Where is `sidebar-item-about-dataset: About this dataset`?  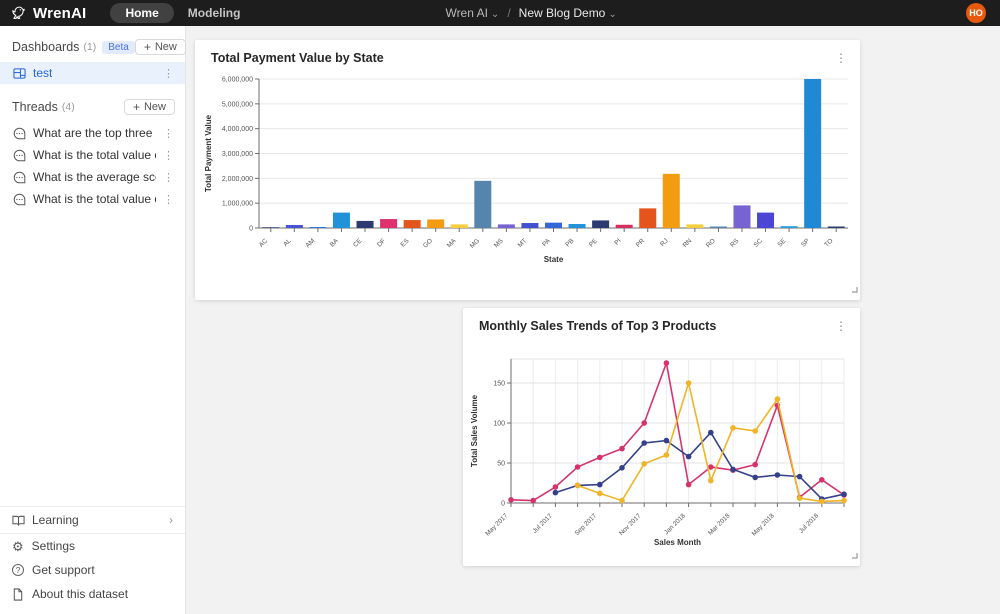 sidebar-item-about-dataset: About this dataset is located at coordinates (92, 594).